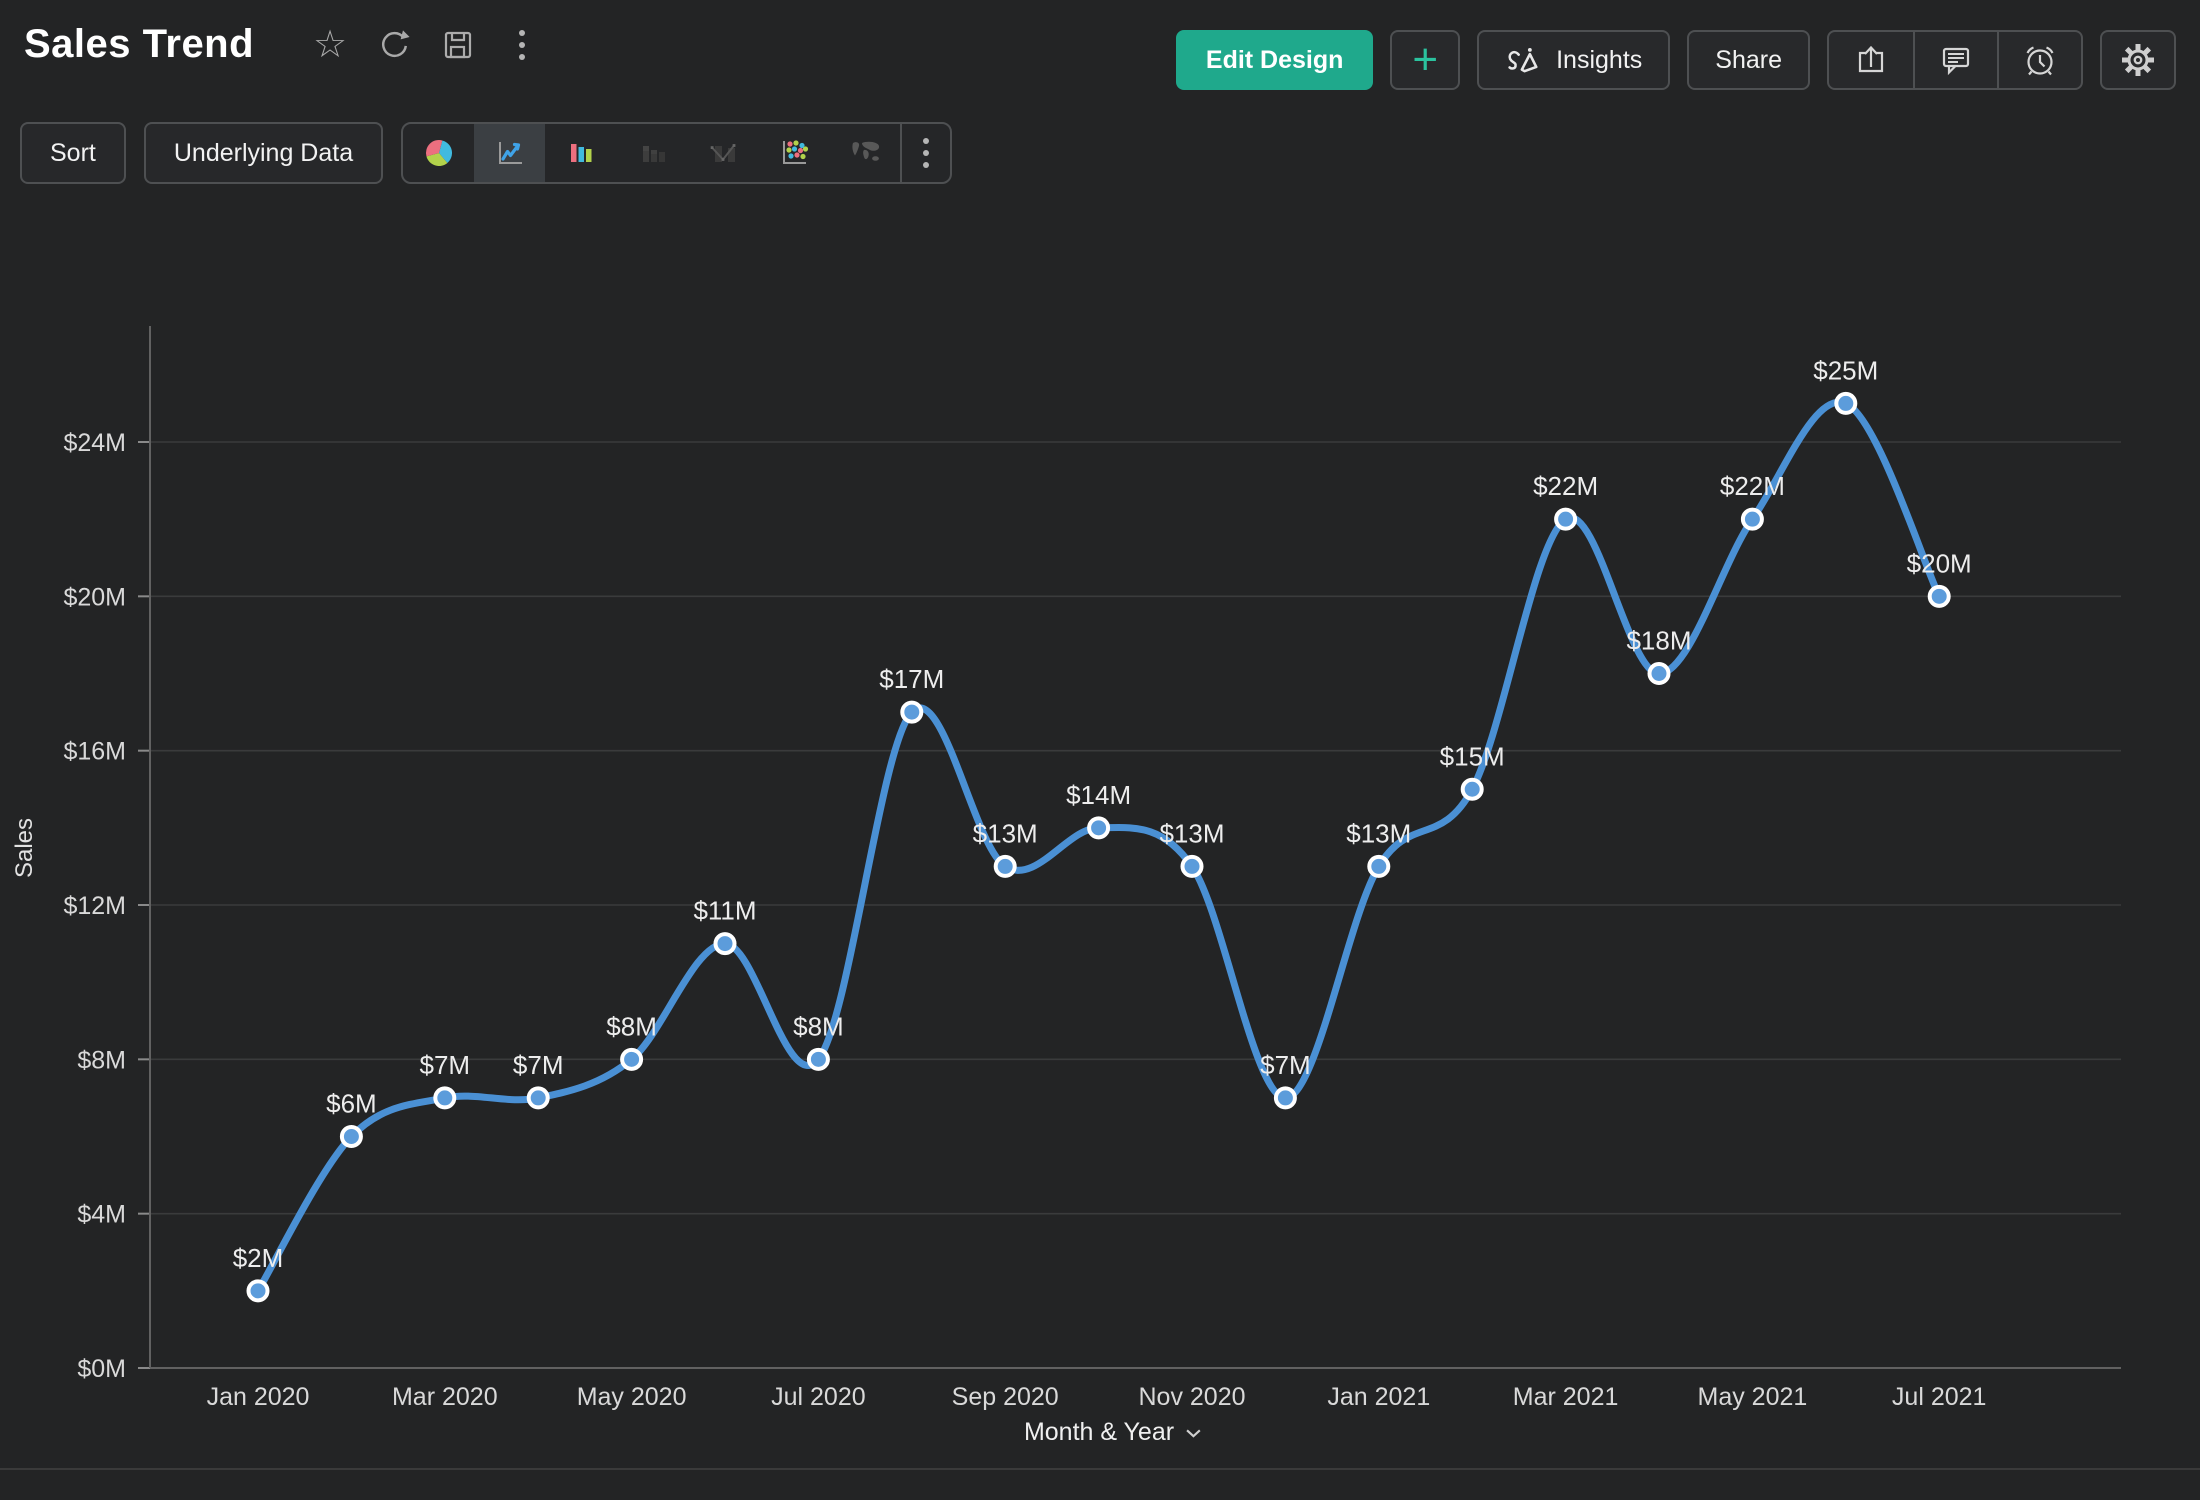 The height and width of the screenshot is (1500, 2200). What do you see at coordinates (139, 44) in the screenshot?
I see `page-title: Sales Trend` at bounding box center [139, 44].